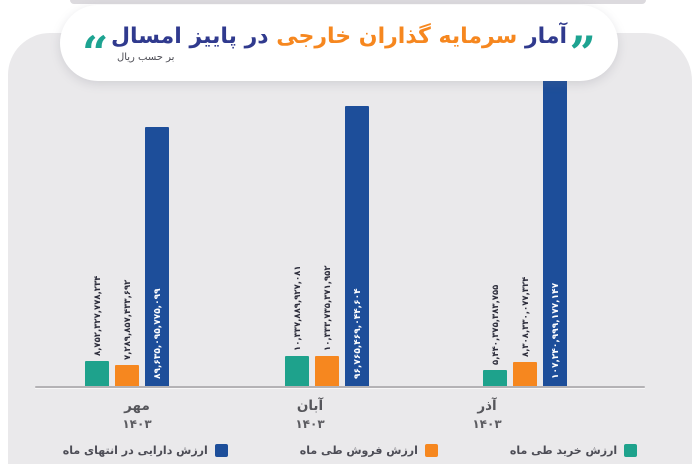 The image size is (700, 464). I want to click on barwrap-orange-آبان: ۱۰,۳۳۳,۷۳۵,۳۷۱,۹۵۲, so click(327, 230).